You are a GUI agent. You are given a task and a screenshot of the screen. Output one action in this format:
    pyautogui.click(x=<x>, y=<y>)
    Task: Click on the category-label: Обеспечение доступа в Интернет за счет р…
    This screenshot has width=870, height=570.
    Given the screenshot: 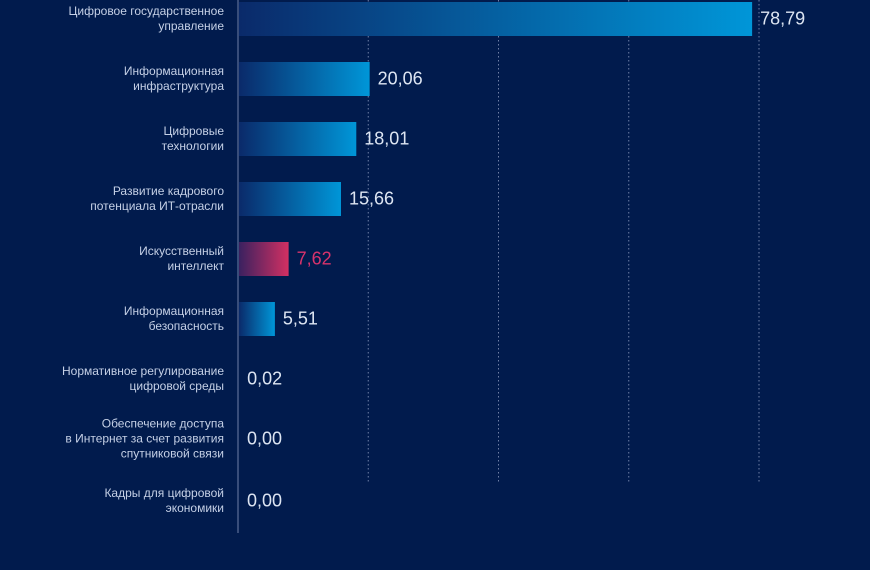 What is the action you would take?
    pyautogui.click(x=144, y=438)
    